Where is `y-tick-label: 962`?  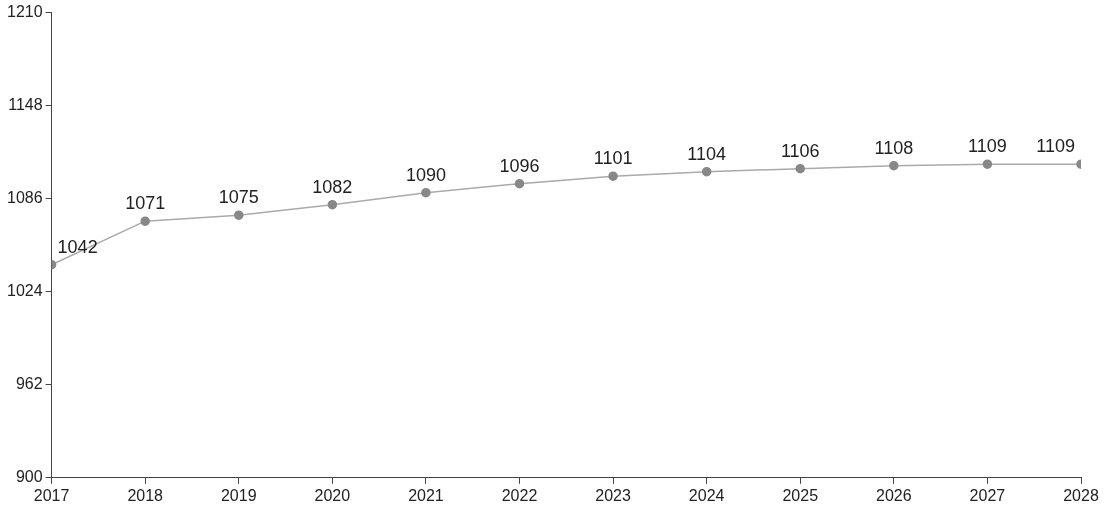
y-tick-label: 962 is located at coordinates (29, 384).